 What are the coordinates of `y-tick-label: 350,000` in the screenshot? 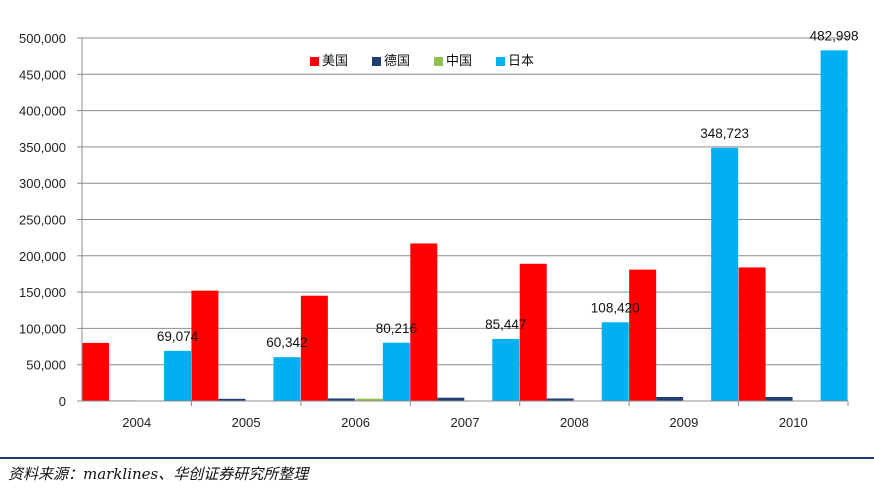 It's located at (42, 147).